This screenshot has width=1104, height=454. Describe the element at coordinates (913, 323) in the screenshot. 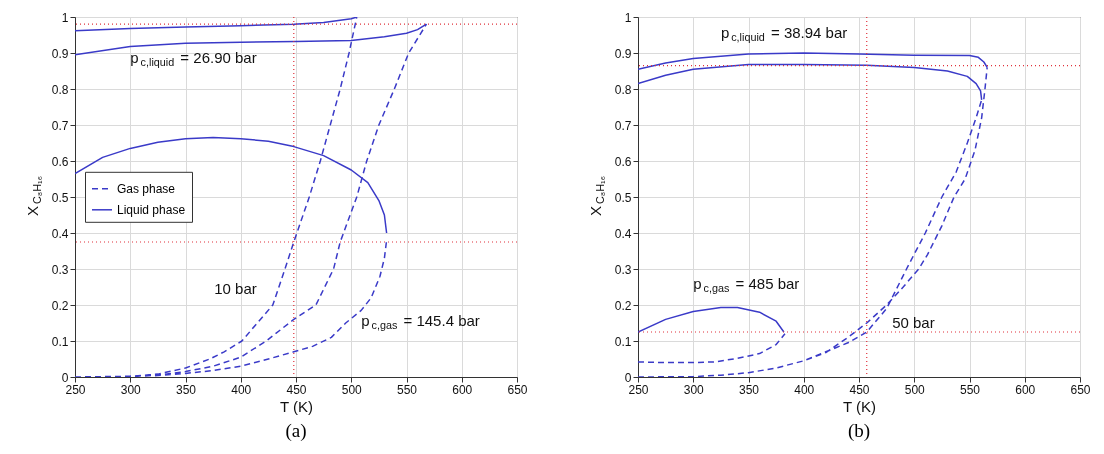

I see `annotation: 50 bar` at that location.